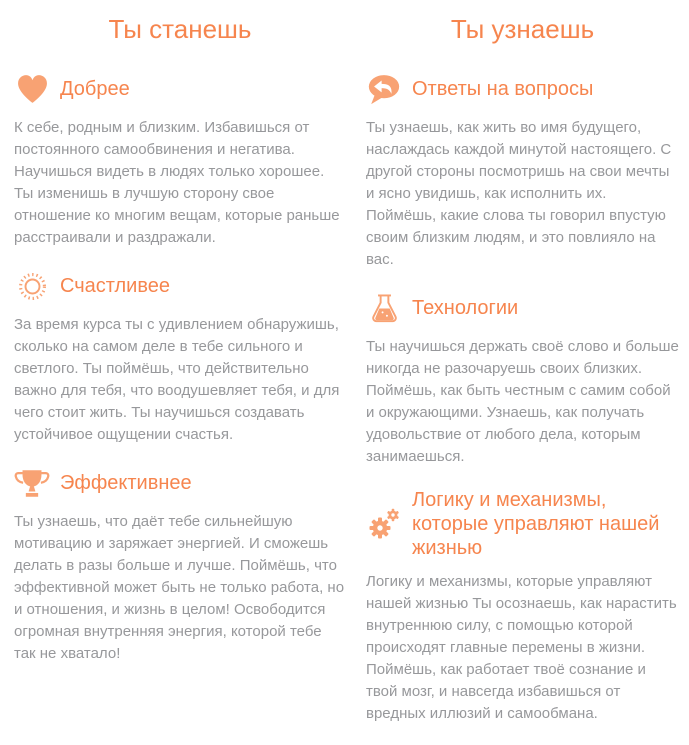 The width and height of the screenshot is (689, 745). I want to click on column-title: Ты станешь, so click(180, 29).